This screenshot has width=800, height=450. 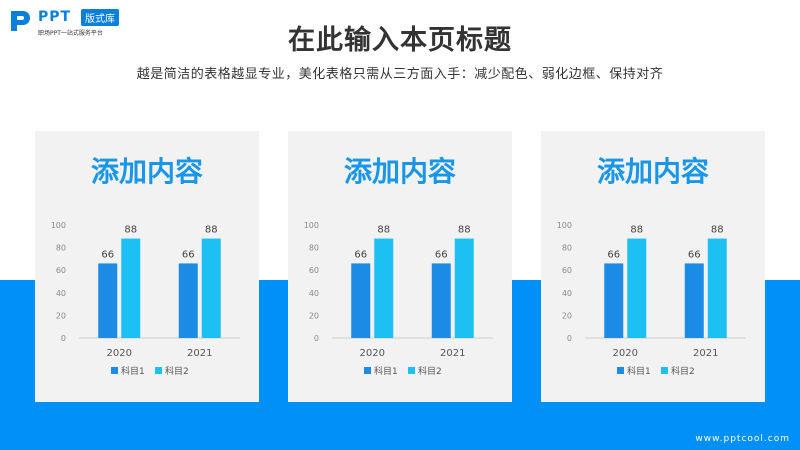 What do you see at coordinates (742, 439) in the screenshot?
I see `footer-url: www.pptcool.com` at bounding box center [742, 439].